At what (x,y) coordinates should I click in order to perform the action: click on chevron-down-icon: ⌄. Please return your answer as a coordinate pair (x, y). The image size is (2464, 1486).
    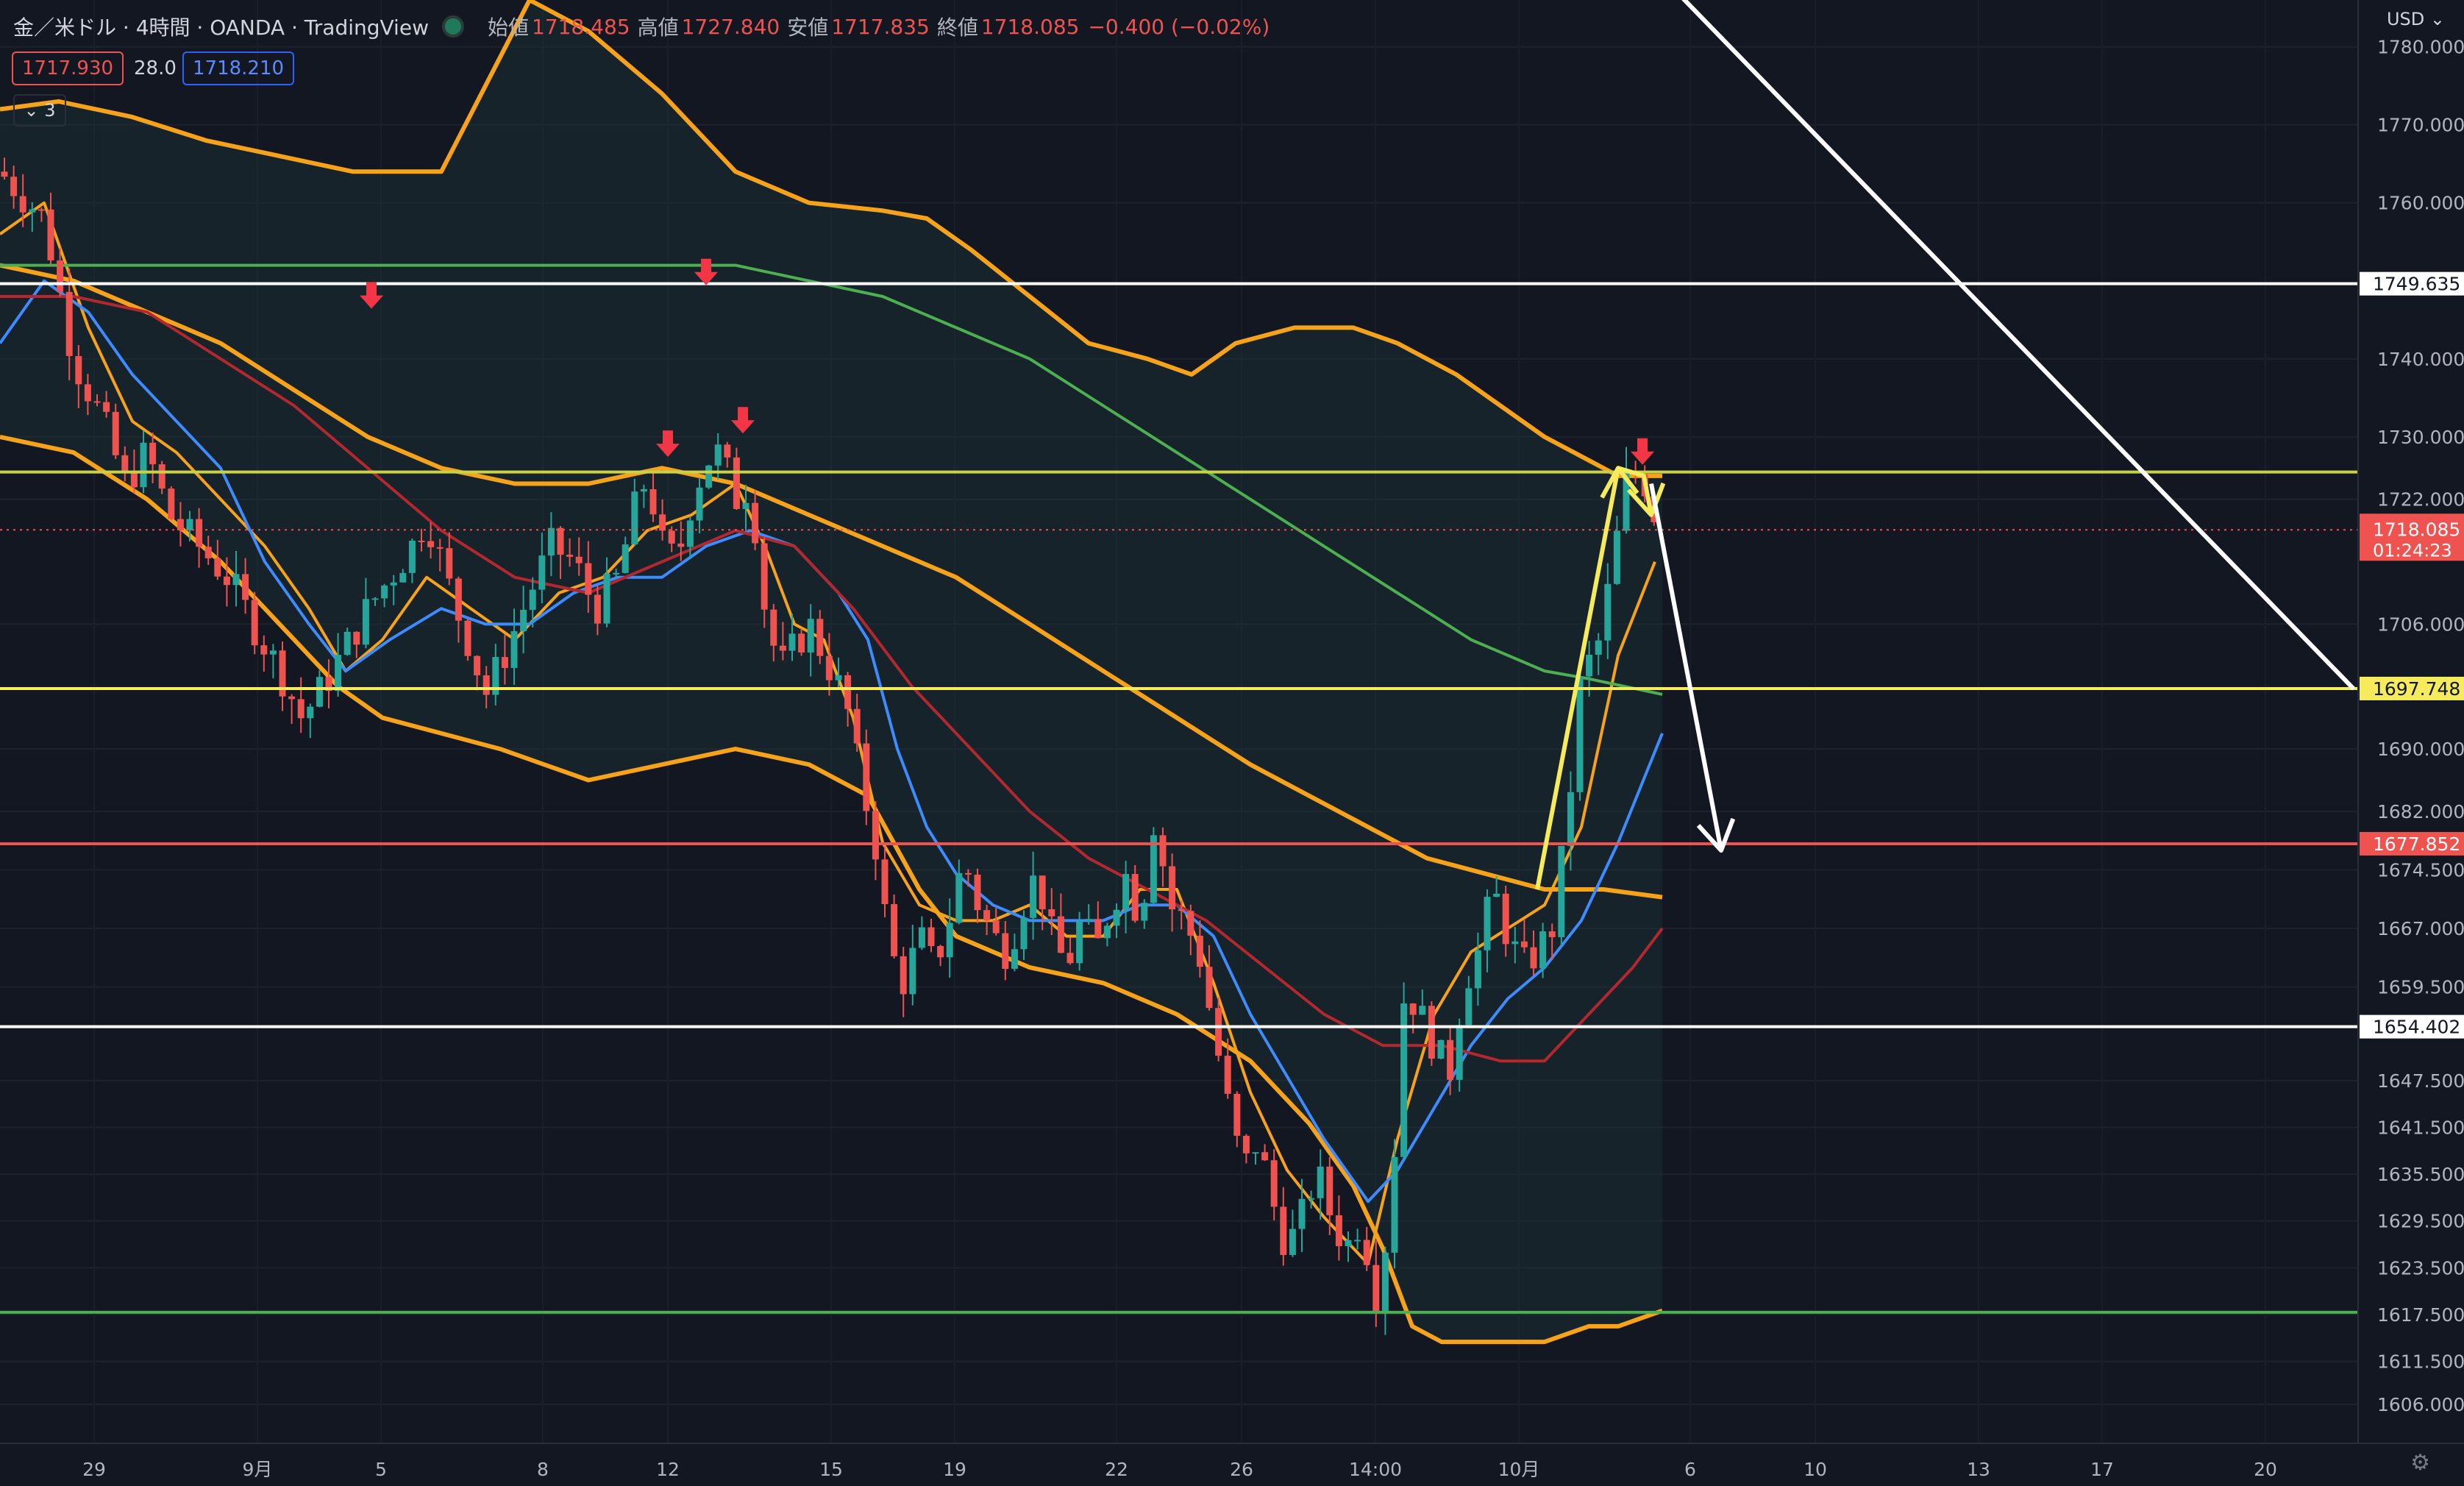
    Looking at the image, I should click on (31, 110).